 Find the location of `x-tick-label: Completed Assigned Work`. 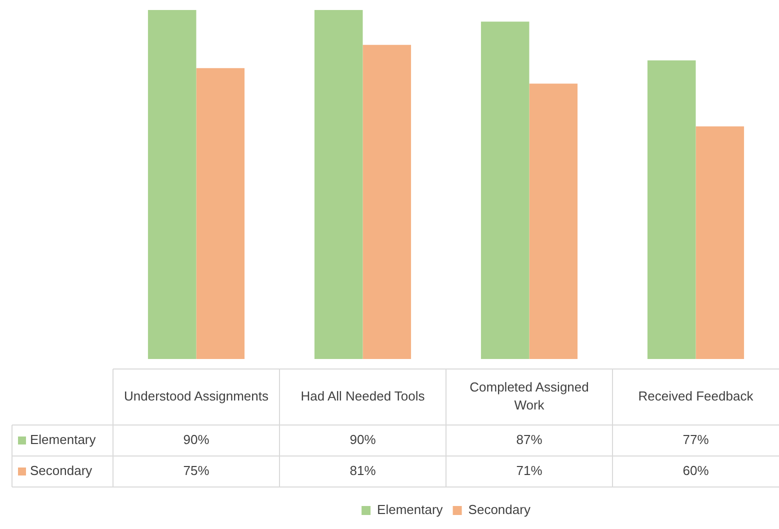

x-tick-label: Completed Assigned Work is located at coordinates (529, 396).